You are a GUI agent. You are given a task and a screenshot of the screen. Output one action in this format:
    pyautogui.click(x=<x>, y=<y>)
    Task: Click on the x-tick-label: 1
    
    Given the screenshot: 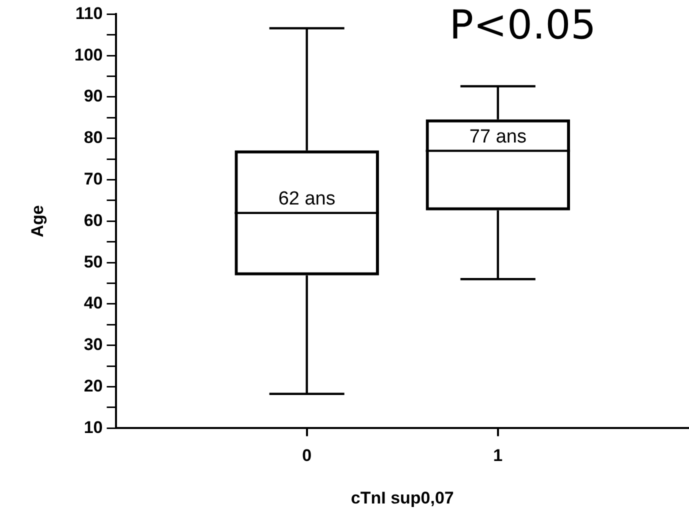 What is the action you would take?
    pyautogui.click(x=498, y=456)
    